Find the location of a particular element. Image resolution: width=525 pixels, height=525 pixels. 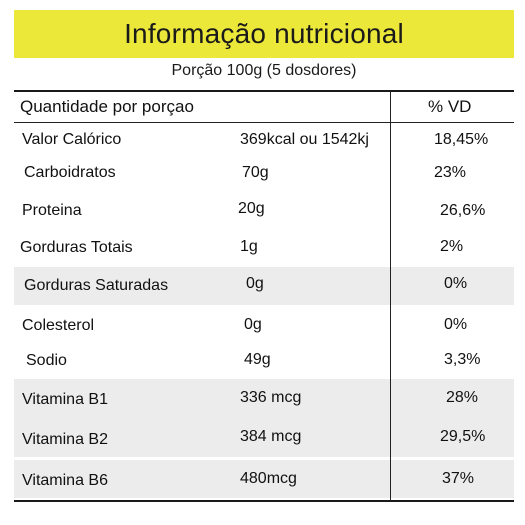

nutrient-vd: 26,6% is located at coordinates (463, 210).